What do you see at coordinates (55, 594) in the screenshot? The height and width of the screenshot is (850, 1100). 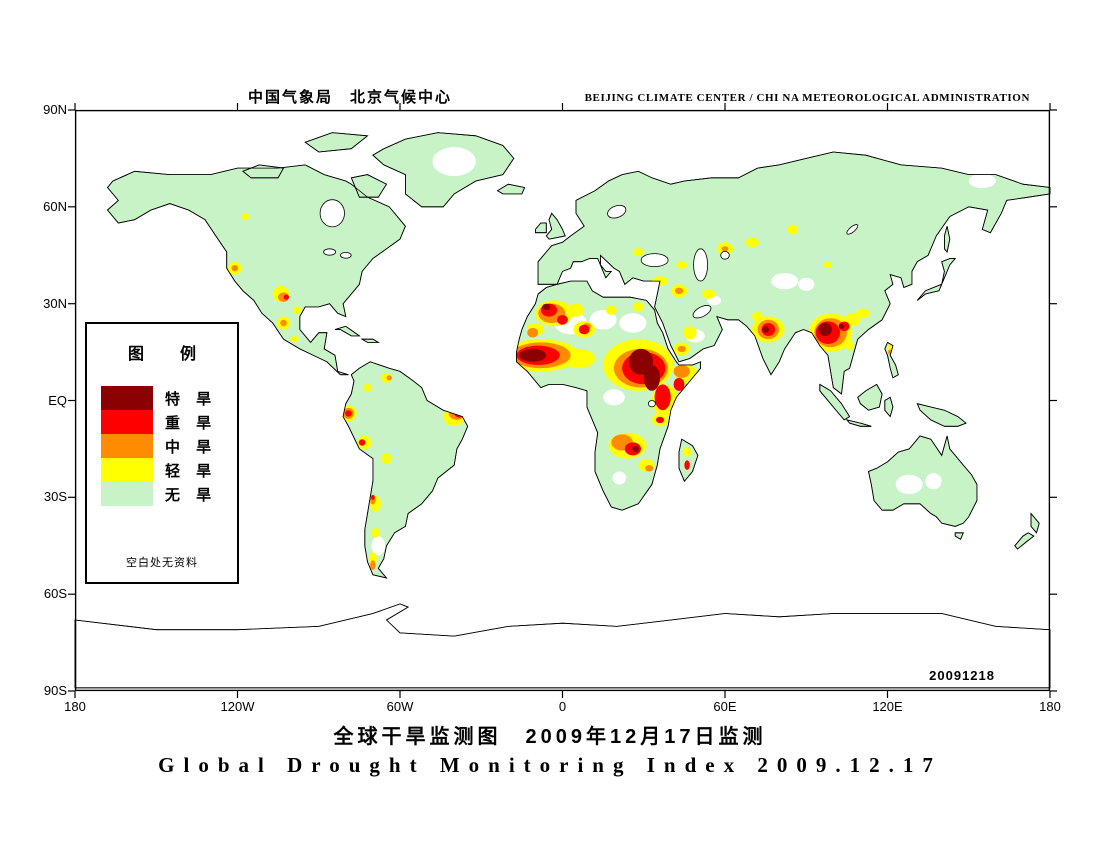 I see `lat-label: 60S` at bounding box center [55, 594].